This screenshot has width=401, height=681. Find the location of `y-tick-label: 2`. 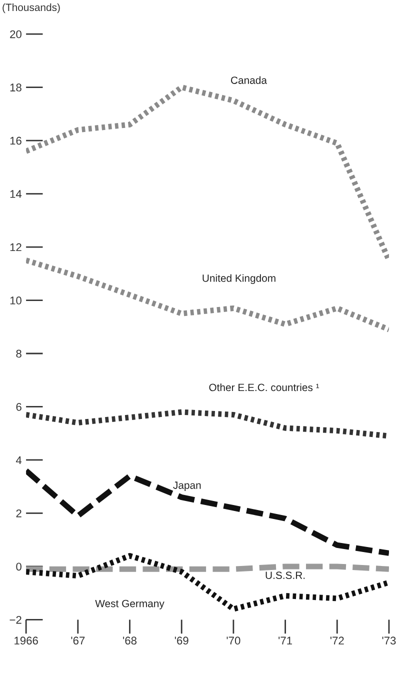

y-tick-label: 2 is located at coordinates (19, 513).